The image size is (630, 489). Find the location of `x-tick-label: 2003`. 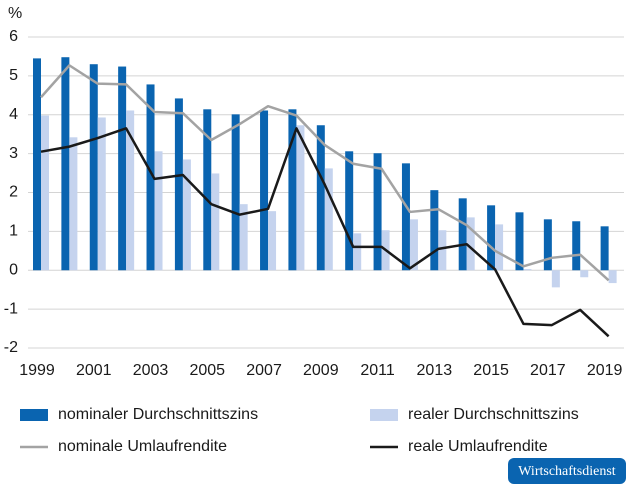

x-tick-label: 2003 is located at coordinates (151, 370).